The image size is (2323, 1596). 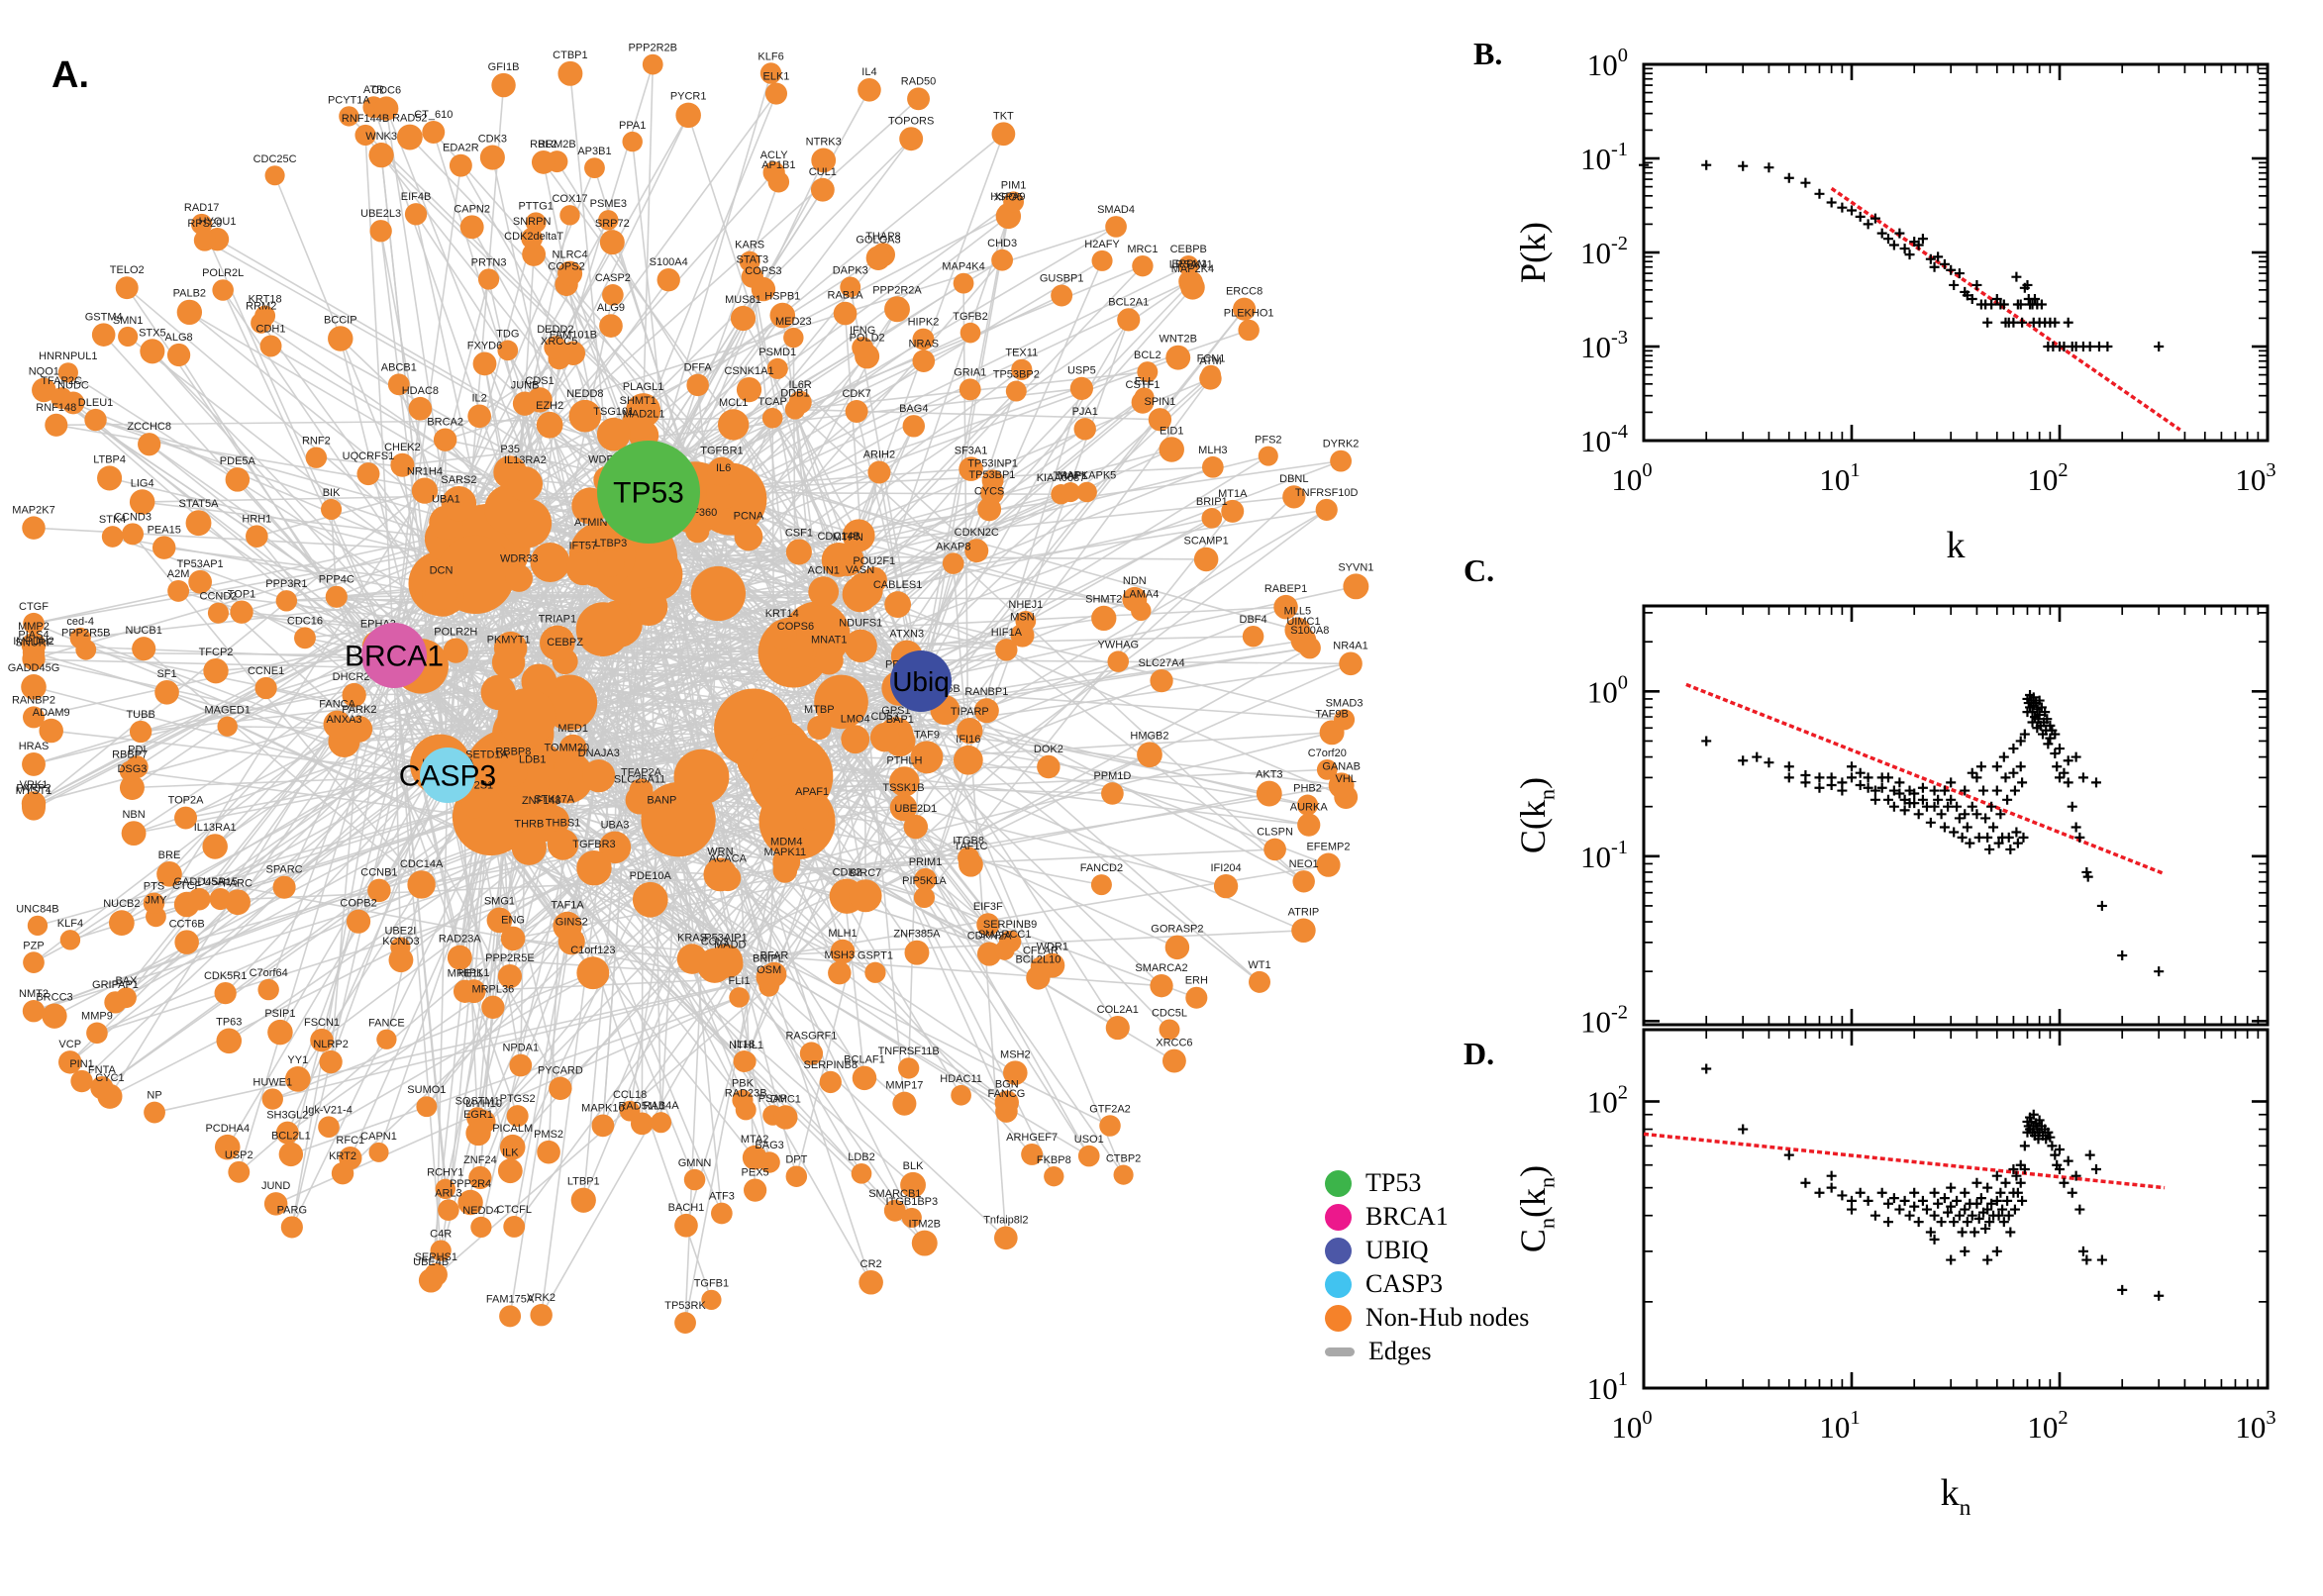 I want to click on fit-line, so click(x=1925, y=779).